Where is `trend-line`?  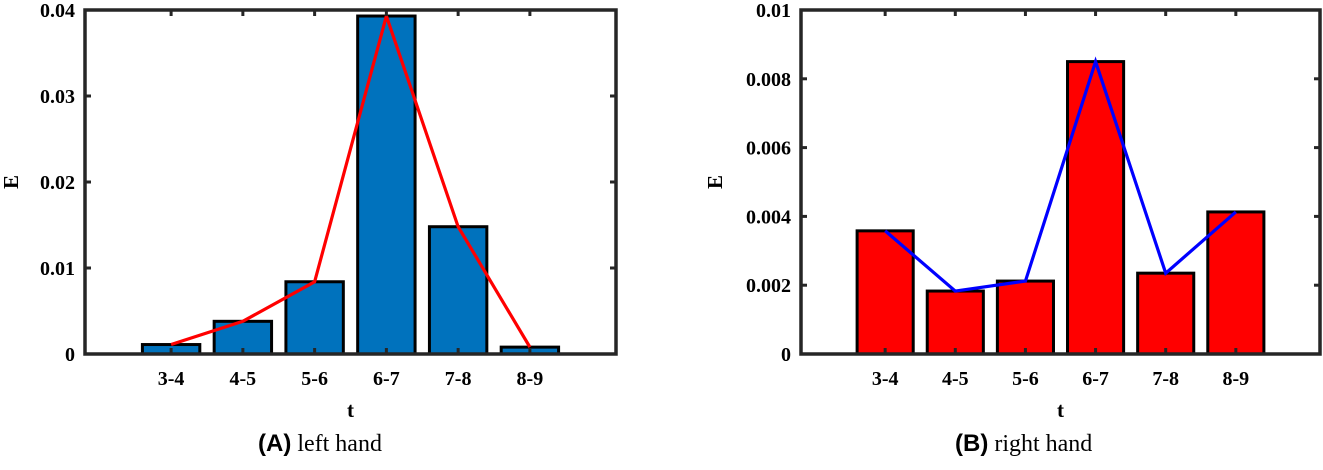
trend-line is located at coordinates (1060, 174).